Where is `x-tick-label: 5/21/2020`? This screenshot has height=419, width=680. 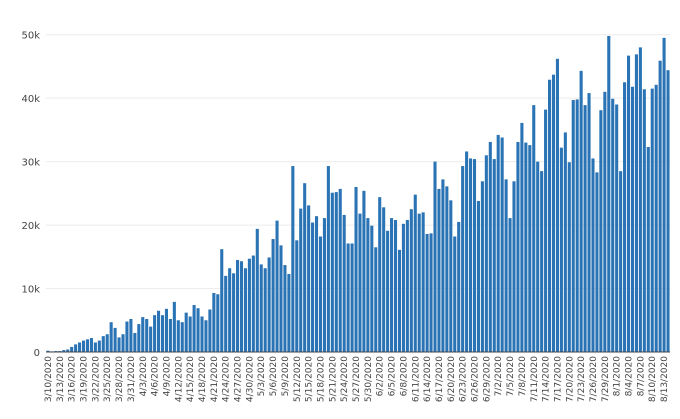
x-tick-label: 5/21/2020 is located at coordinates (333, 379).